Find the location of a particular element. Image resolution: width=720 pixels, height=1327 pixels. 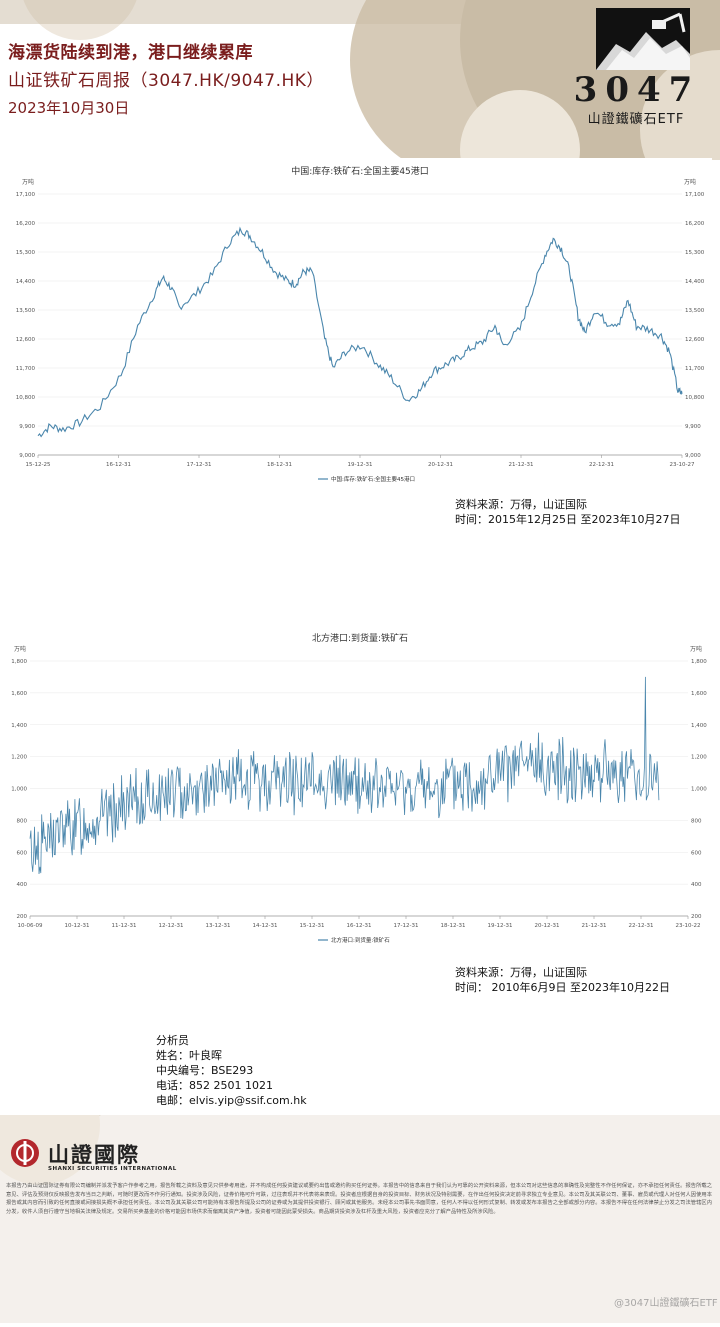

chart1-ytick-left: 14,400 is located at coordinates (26, 282).